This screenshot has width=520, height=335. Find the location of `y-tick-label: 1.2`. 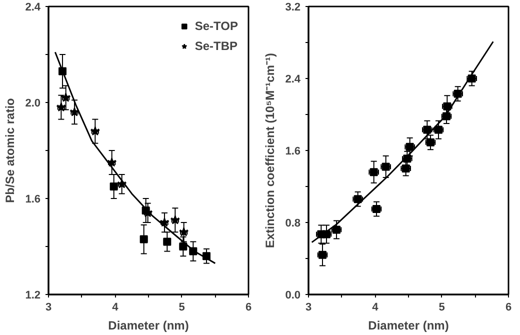

y-tick-label: 1.2 is located at coordinates (33, 296).